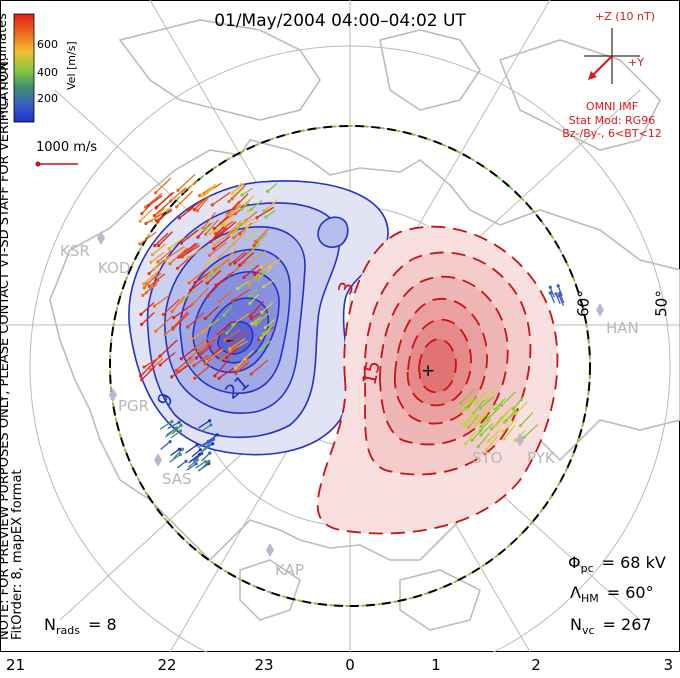 This screenshot has width=680, height=678. What do you see at coordinates (541, 458) in the screenshot?
I see `radar-label: PYK` at bounding box center [541, 458].